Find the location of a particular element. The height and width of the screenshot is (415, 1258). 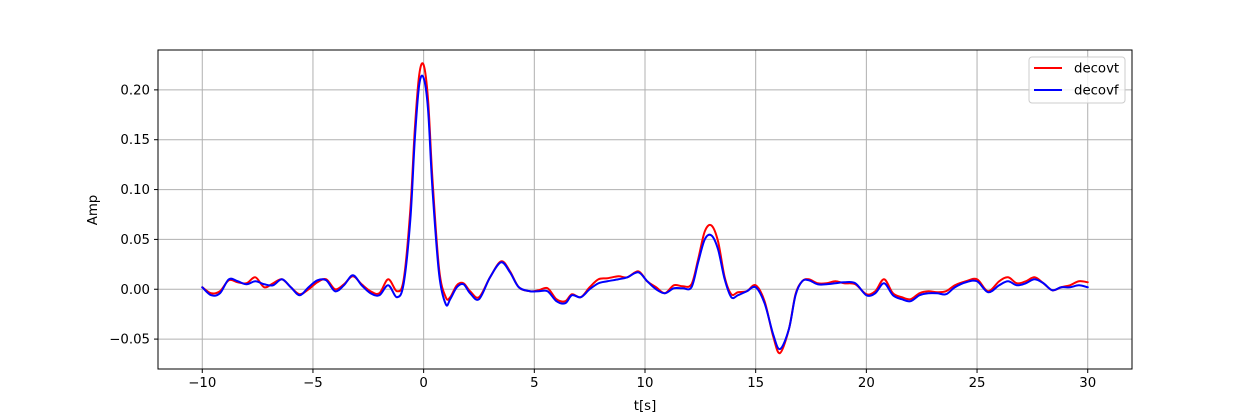

y-tick-label: 0.15 is located at coordinates (135, 140).